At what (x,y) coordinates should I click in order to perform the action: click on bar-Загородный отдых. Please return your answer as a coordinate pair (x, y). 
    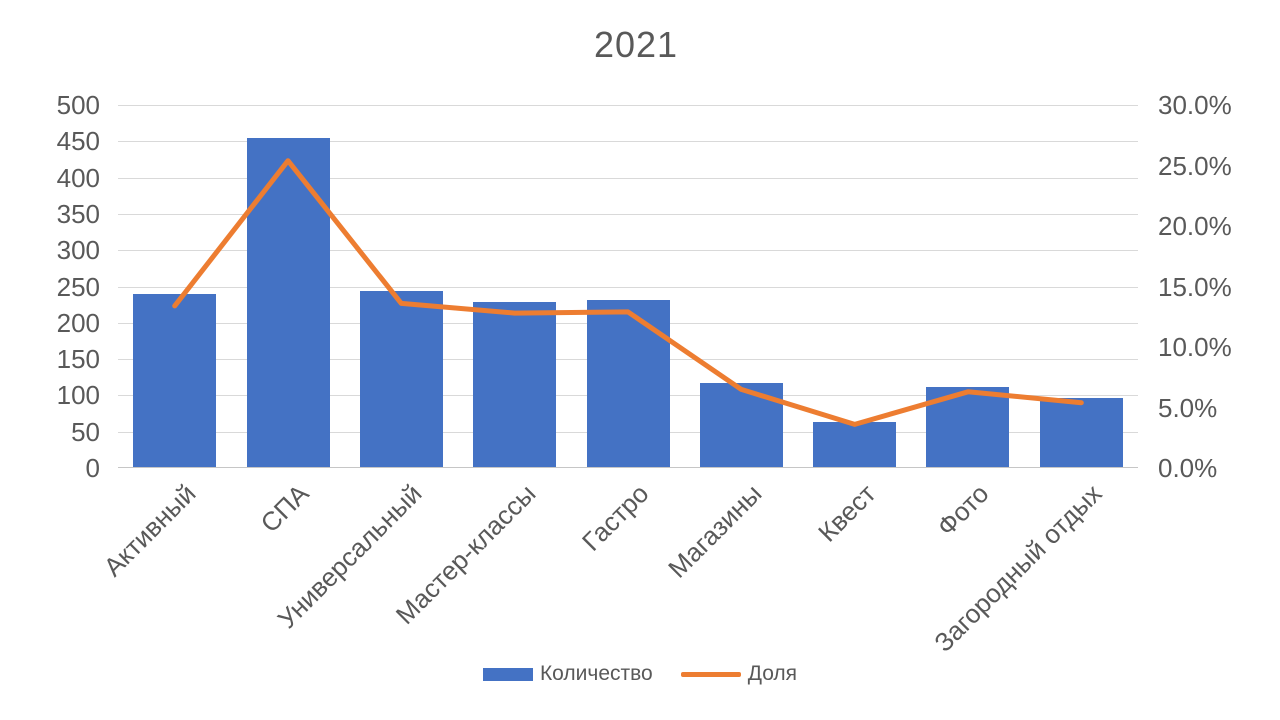
    Looking at the image, I should click on (1081, 433).